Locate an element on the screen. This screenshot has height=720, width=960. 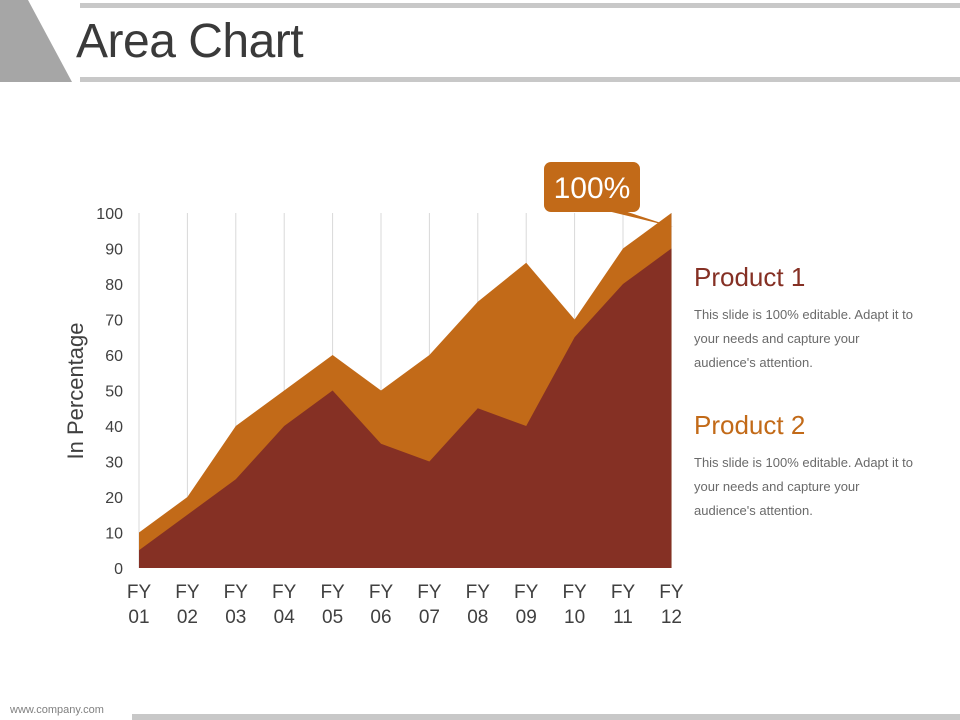
callout-label: 100% is located at coordinates (592, 188).